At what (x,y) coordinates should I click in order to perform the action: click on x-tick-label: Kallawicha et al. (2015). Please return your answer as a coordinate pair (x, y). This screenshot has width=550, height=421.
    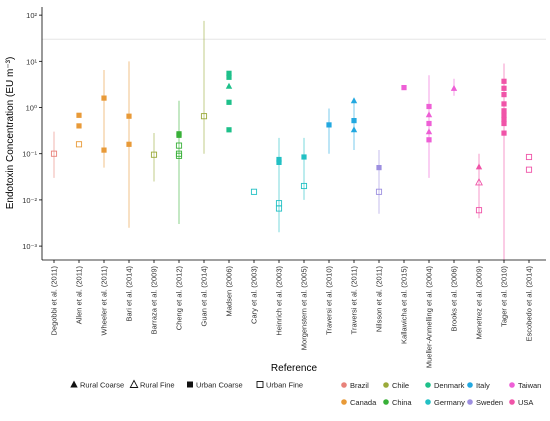
    Looking at the image, I should click on (404, 305).